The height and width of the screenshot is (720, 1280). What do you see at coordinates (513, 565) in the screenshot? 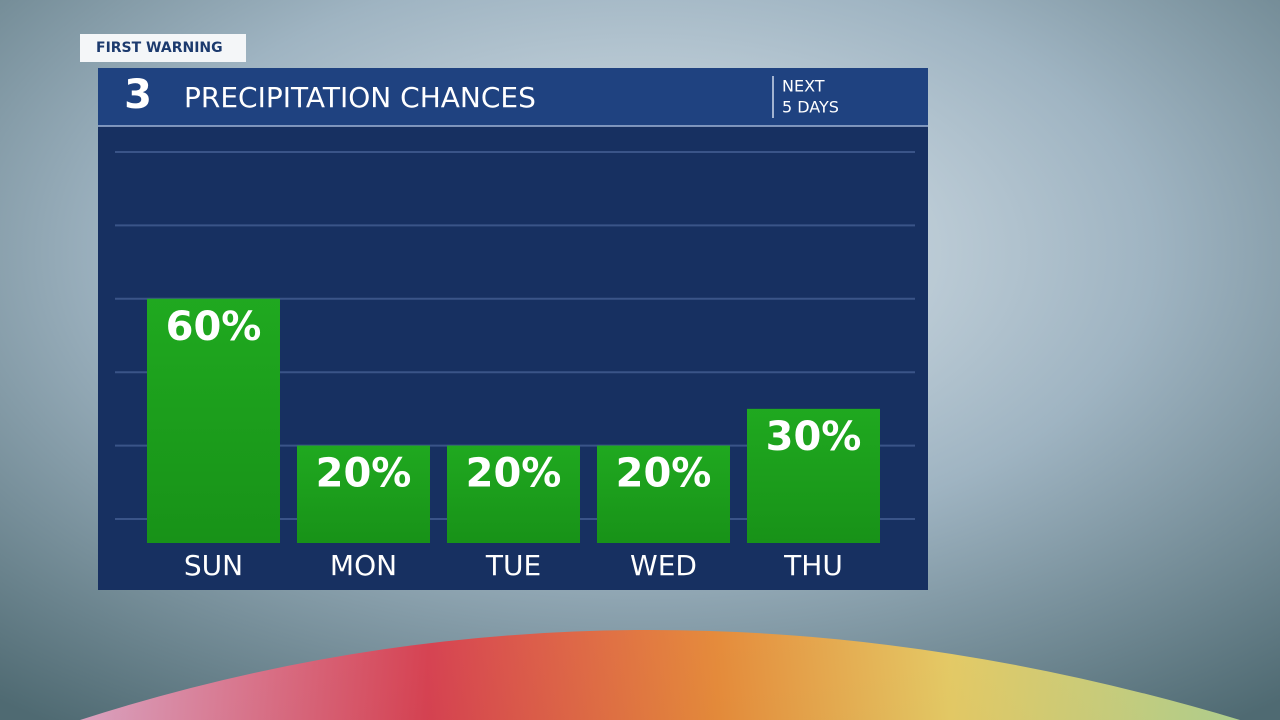
I see `x-tick-label: TUE` at bounding box center [513, 565].